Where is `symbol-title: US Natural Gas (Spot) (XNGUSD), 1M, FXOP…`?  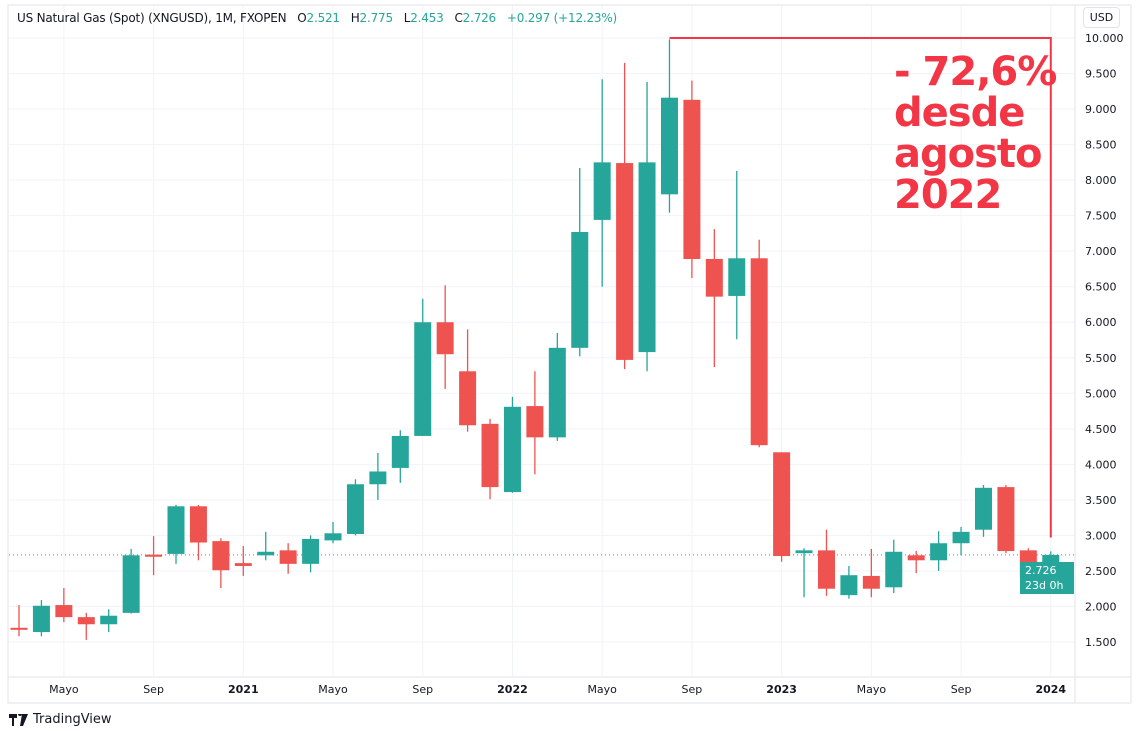 symbol-title: US Natural Gas (Spot) (XNGUSD), 1M, FXOP… is located at coordinates (152, 18).